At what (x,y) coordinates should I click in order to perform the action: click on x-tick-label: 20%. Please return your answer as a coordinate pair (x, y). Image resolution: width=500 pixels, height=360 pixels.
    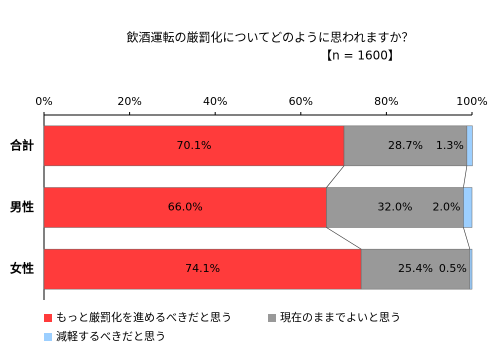
    Looking at the image, I should click on (129, 101).